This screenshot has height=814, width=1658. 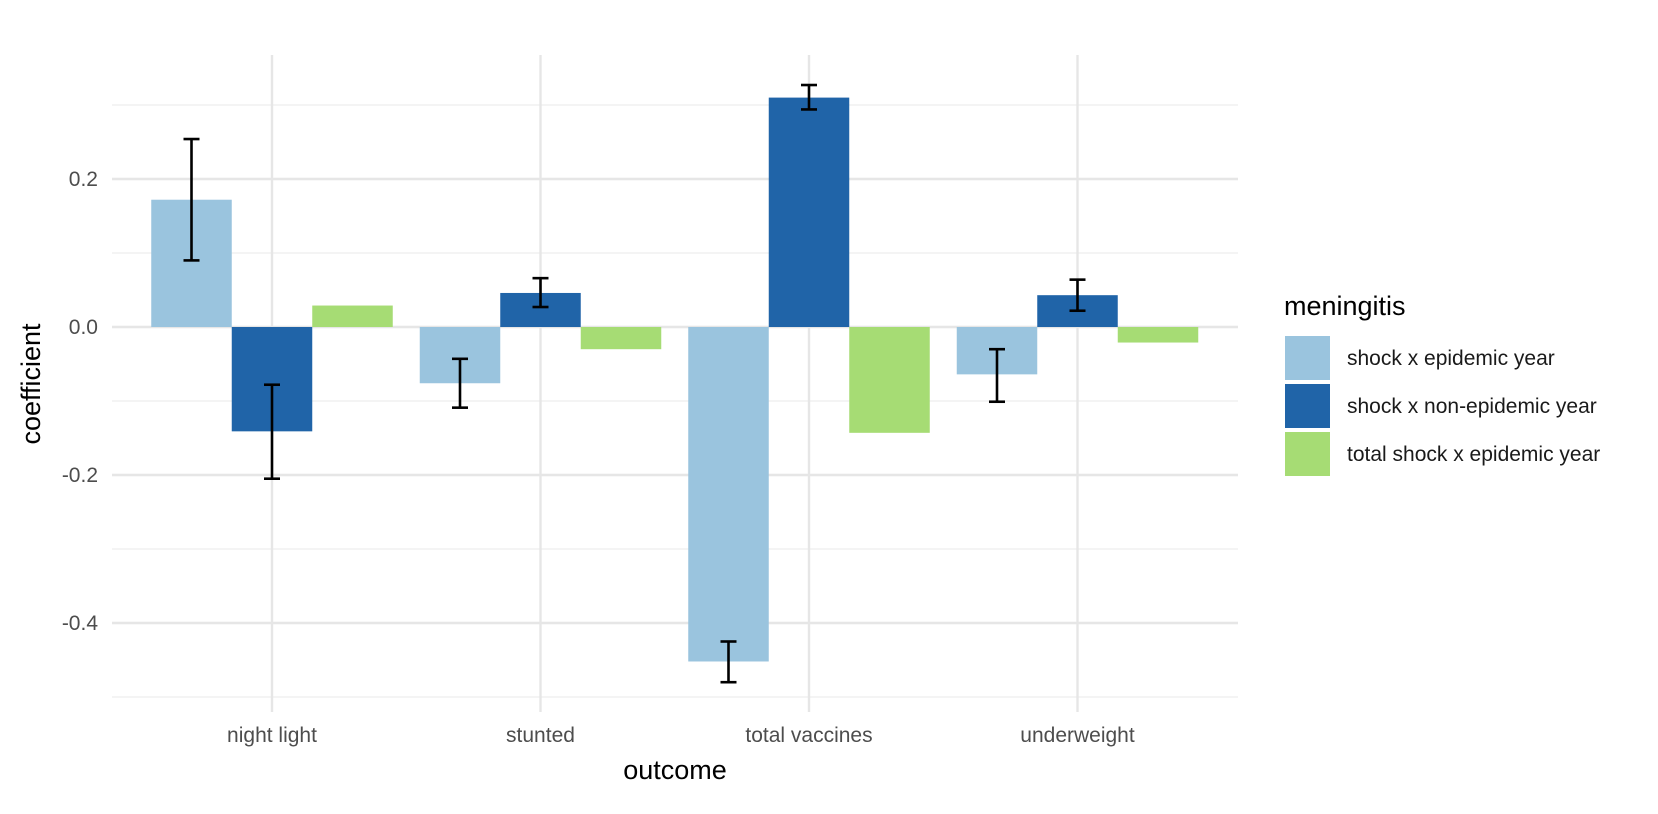 What do you see at coordinates (80, 623) in the screenshot?
I see `y-tick-label: -0.4` at bounding box center [80, 623].